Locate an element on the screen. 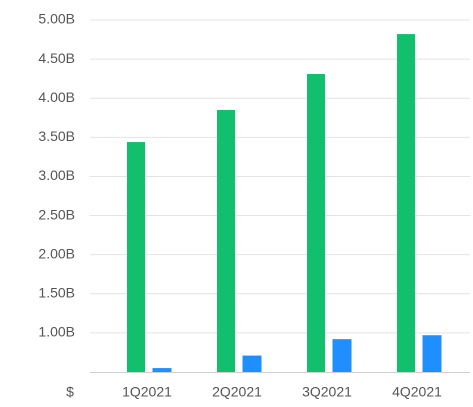  y-tick-label: 4.00B is located at coordinates (56, 97).